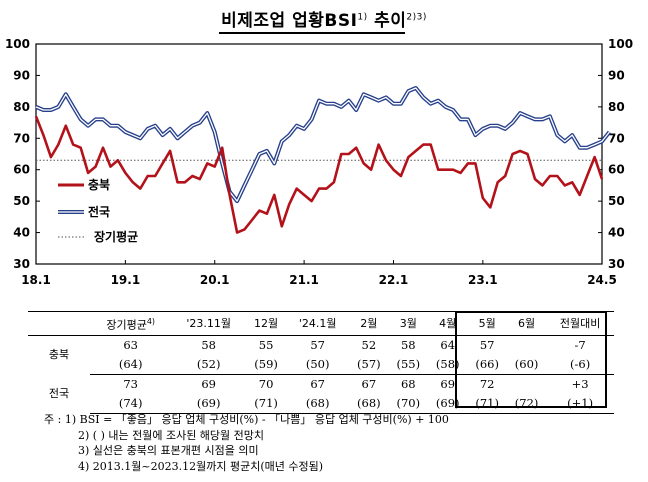  I want to click on table-header-label: 장기평균, so click(126, 325).